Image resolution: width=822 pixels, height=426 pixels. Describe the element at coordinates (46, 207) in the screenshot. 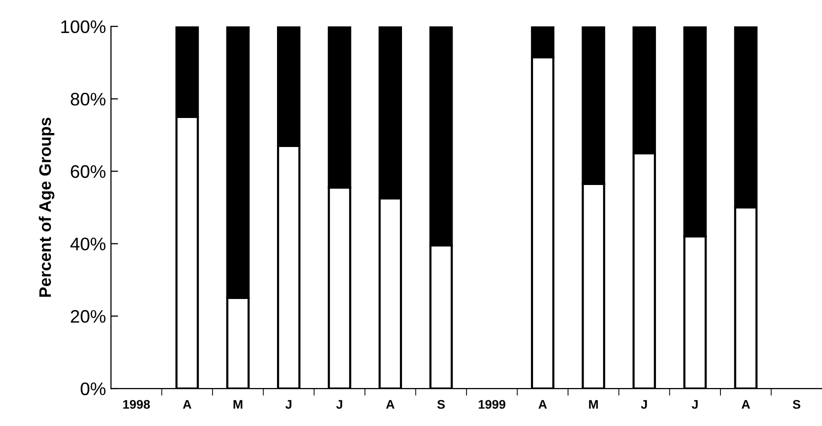

I see `y-axis-title: Percent of Age Groups` at that location.